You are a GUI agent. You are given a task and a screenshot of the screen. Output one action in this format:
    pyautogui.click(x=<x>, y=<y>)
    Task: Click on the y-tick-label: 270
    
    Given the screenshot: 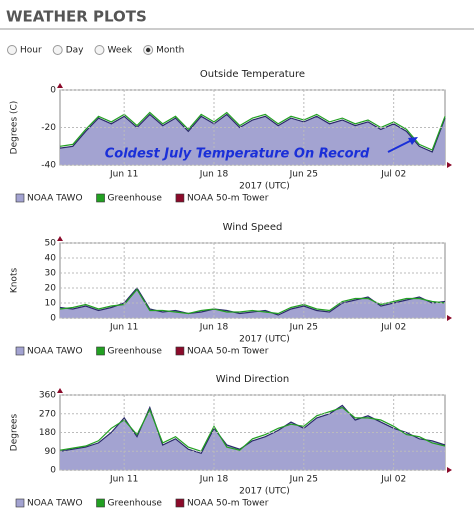 What is the action you would take?
    pyautogui.click(x=47, y=414)
    